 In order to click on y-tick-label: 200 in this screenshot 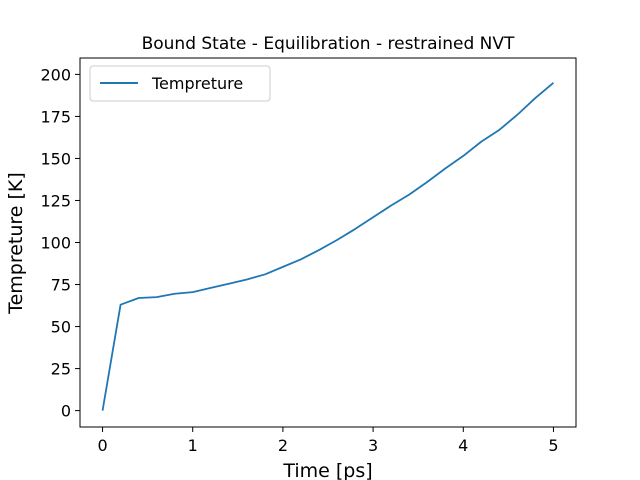, I will do `click(55, 74)`.